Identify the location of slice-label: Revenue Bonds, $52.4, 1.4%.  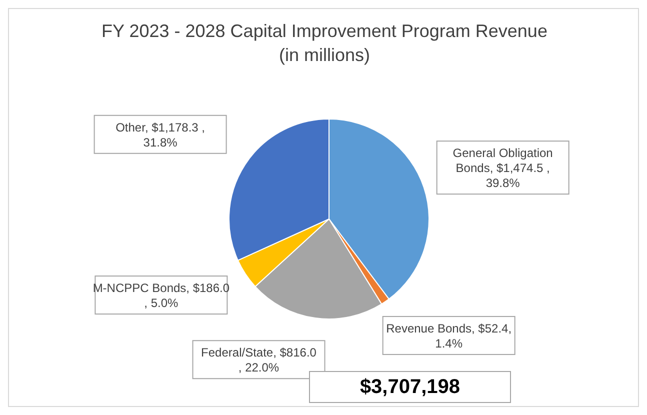
(449, 335).